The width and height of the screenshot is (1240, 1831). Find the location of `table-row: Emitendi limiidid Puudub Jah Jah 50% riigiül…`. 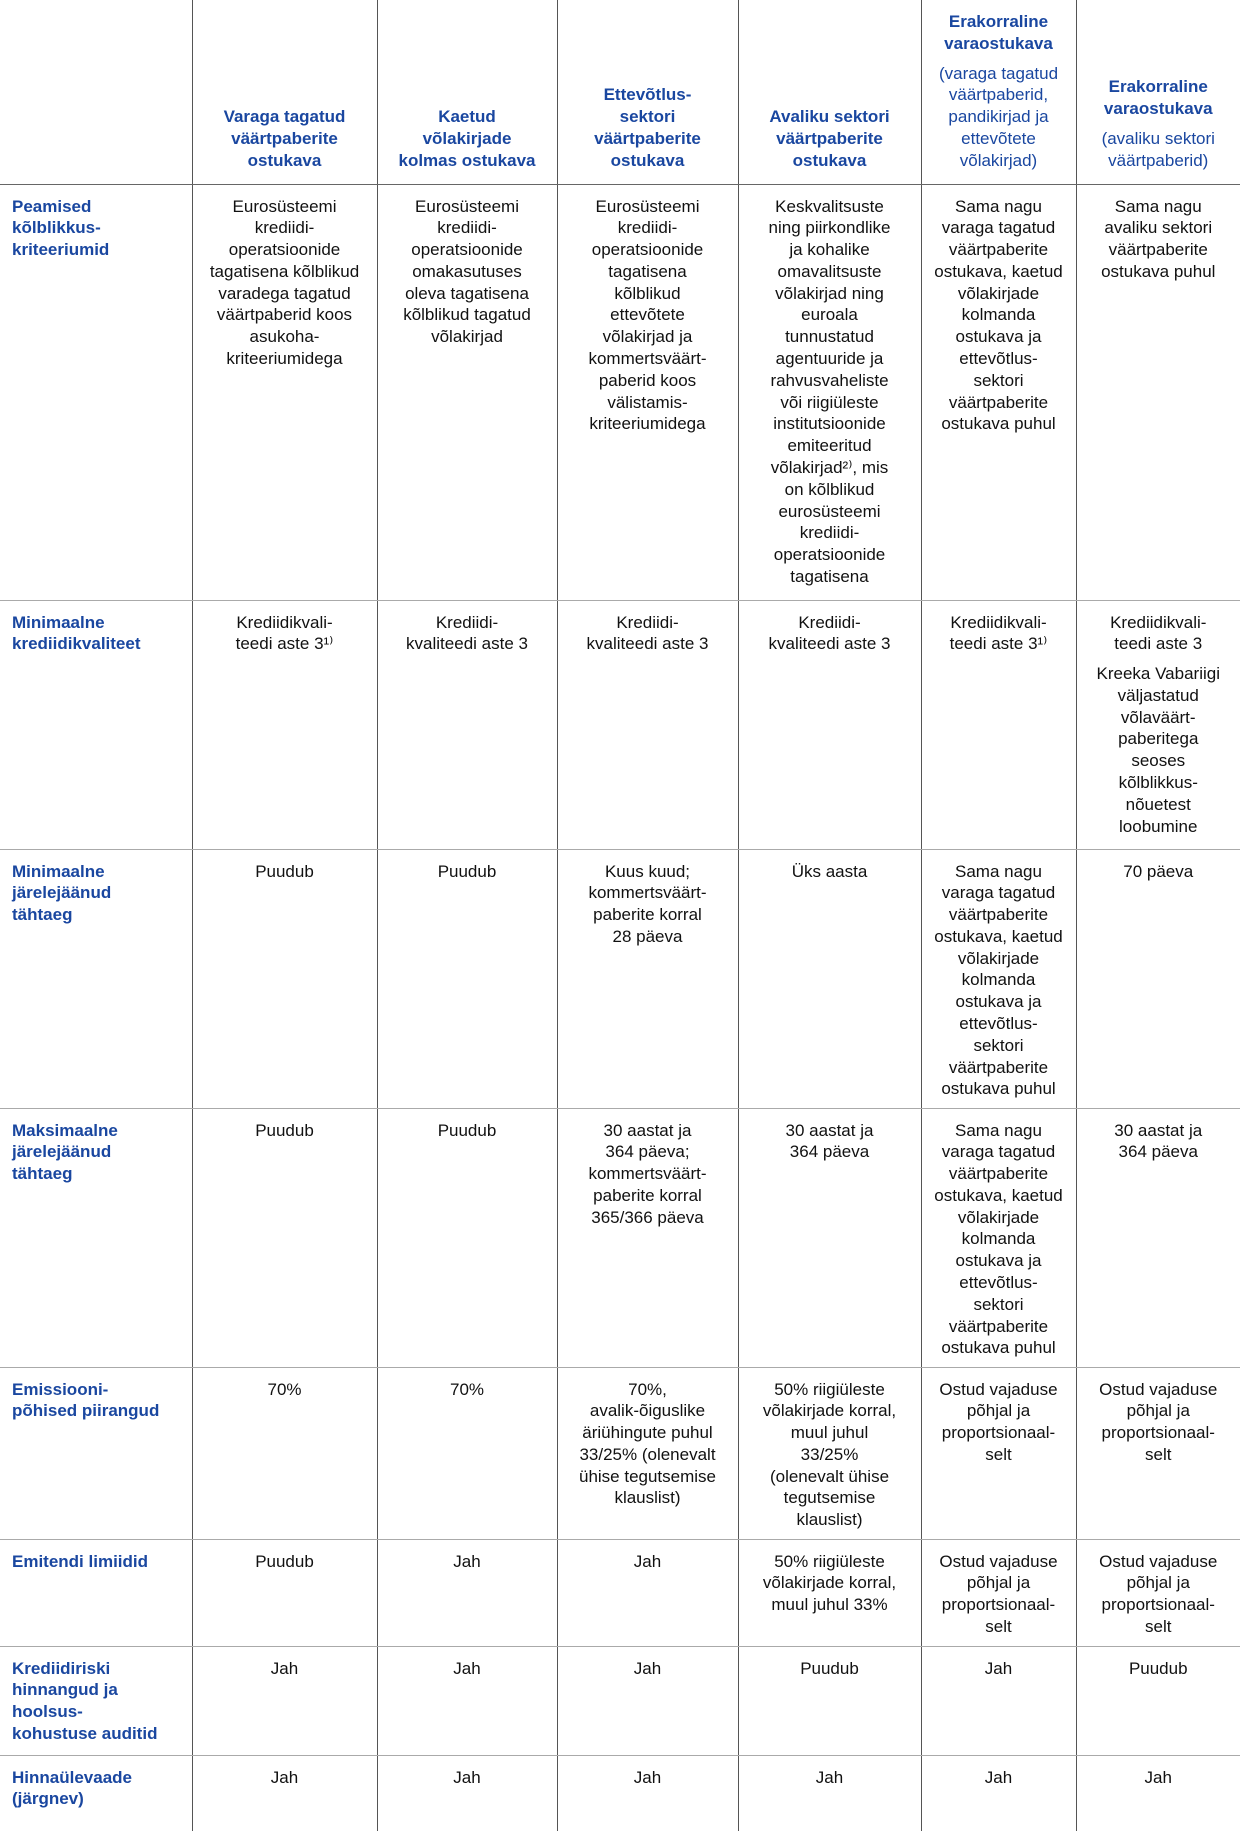

table-row: Emitendi limiidid Puudub Jah Jah 50% riigiül… is located at coordinates (620, 1593).